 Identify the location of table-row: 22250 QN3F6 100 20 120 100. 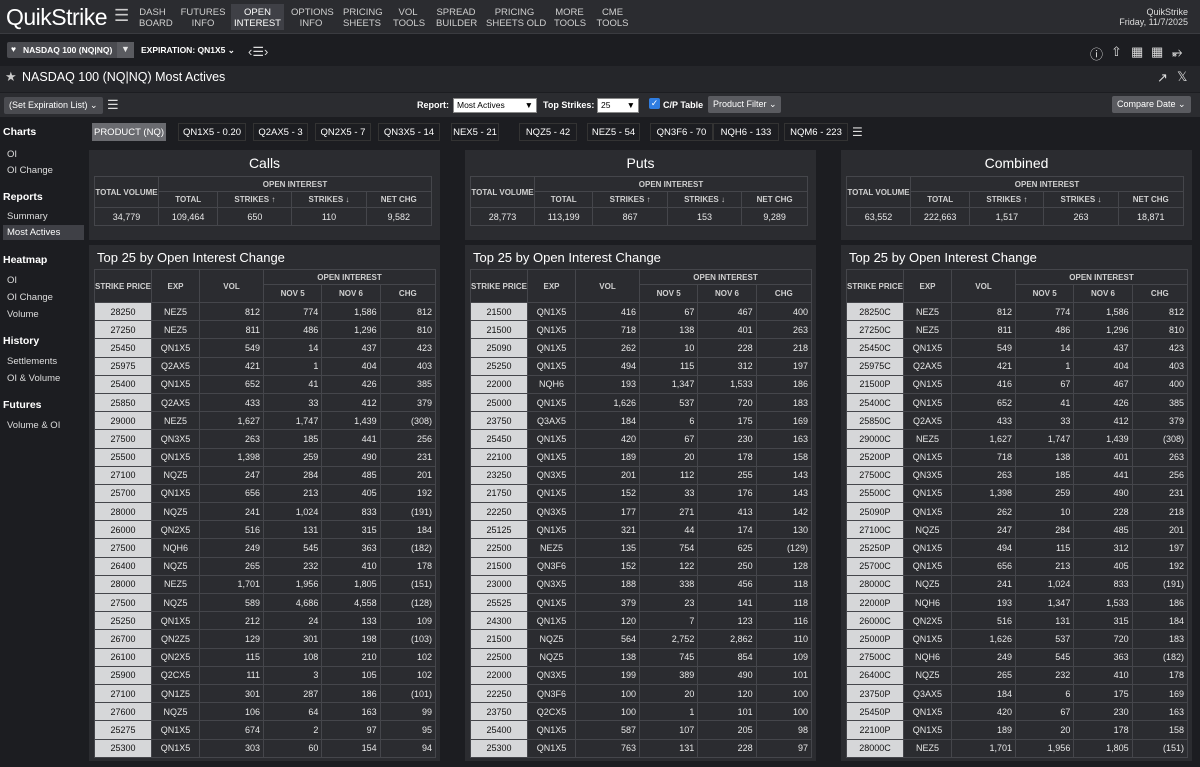
(641, 693).